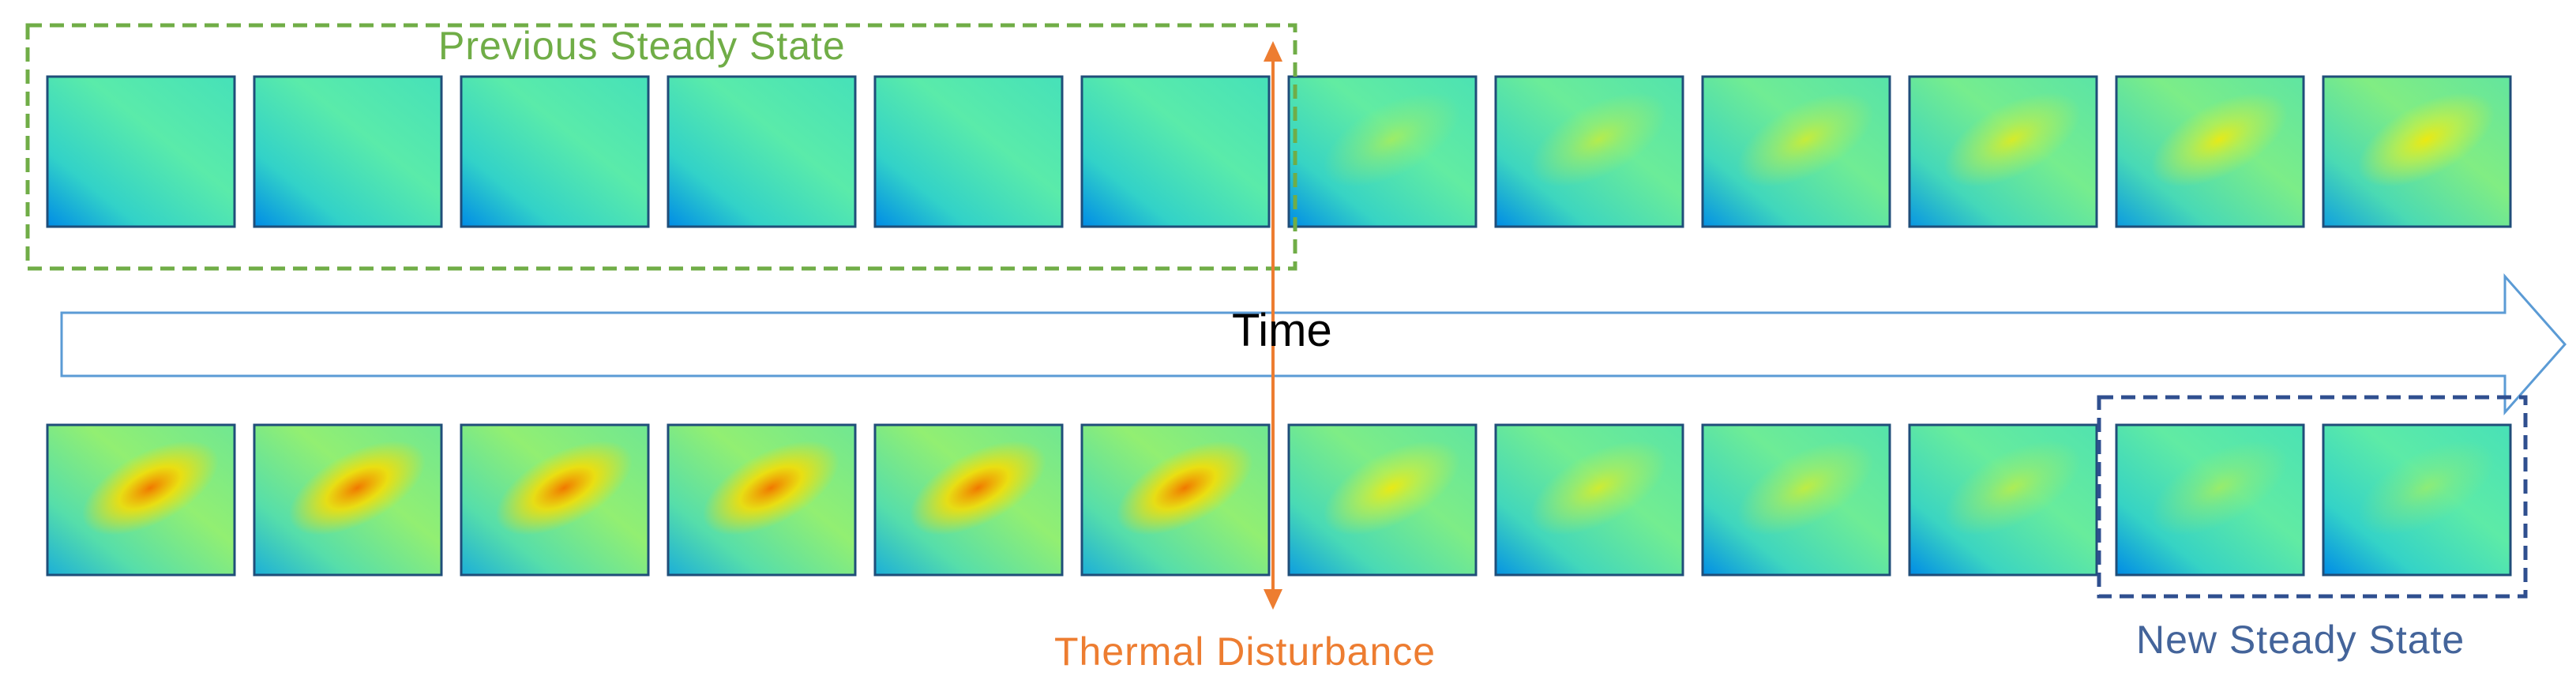 The height and width of the screenshot is (695, 2576). I want to click on new-steady-state-label: New Steady State, so click(2300, 640).